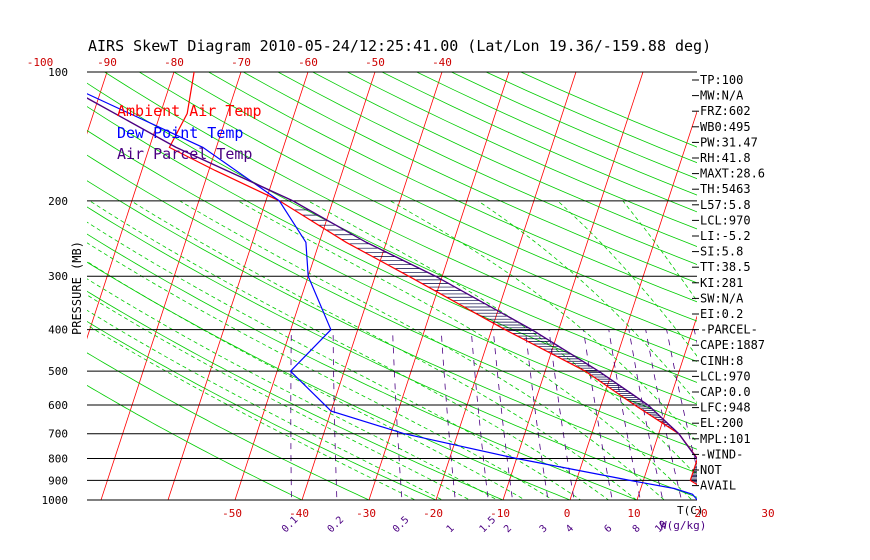 This screenshot has width=870, height=560. Describe the element at coordinates (58, 276) in the screenshot. I see `pressure-tick-label: 300` at that location.